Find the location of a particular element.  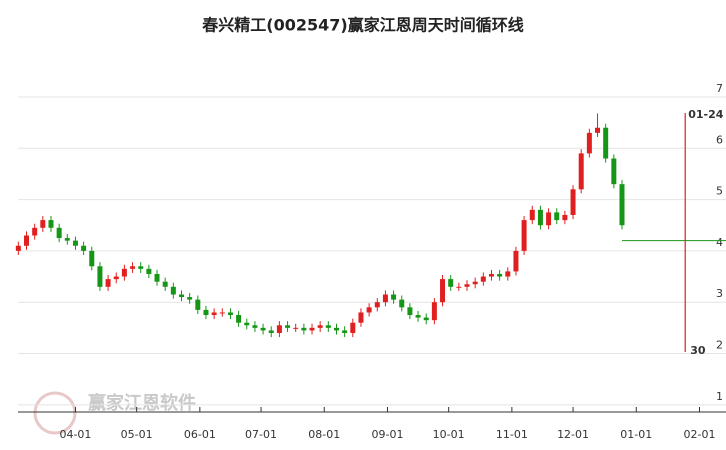

y-tick-label: 7 is located at coordinates (719, 88).